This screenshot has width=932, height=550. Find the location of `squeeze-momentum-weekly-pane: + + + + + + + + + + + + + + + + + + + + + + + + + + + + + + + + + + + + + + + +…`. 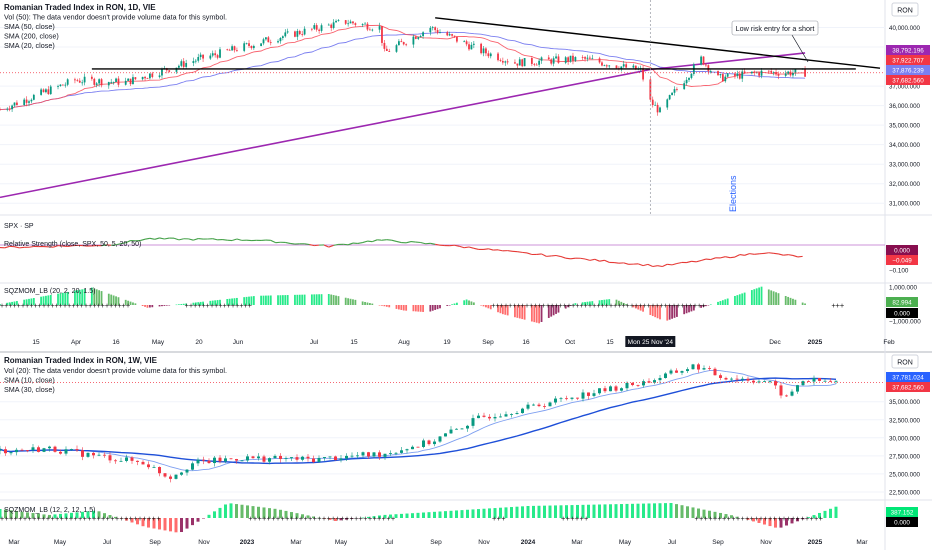

squeeze-momentum-weekly-pane: + + + + + + + + + + + + + + + + + + + + + + + + + + + + + + + + + + + + + + + +… is located at coordinates (459, 518).